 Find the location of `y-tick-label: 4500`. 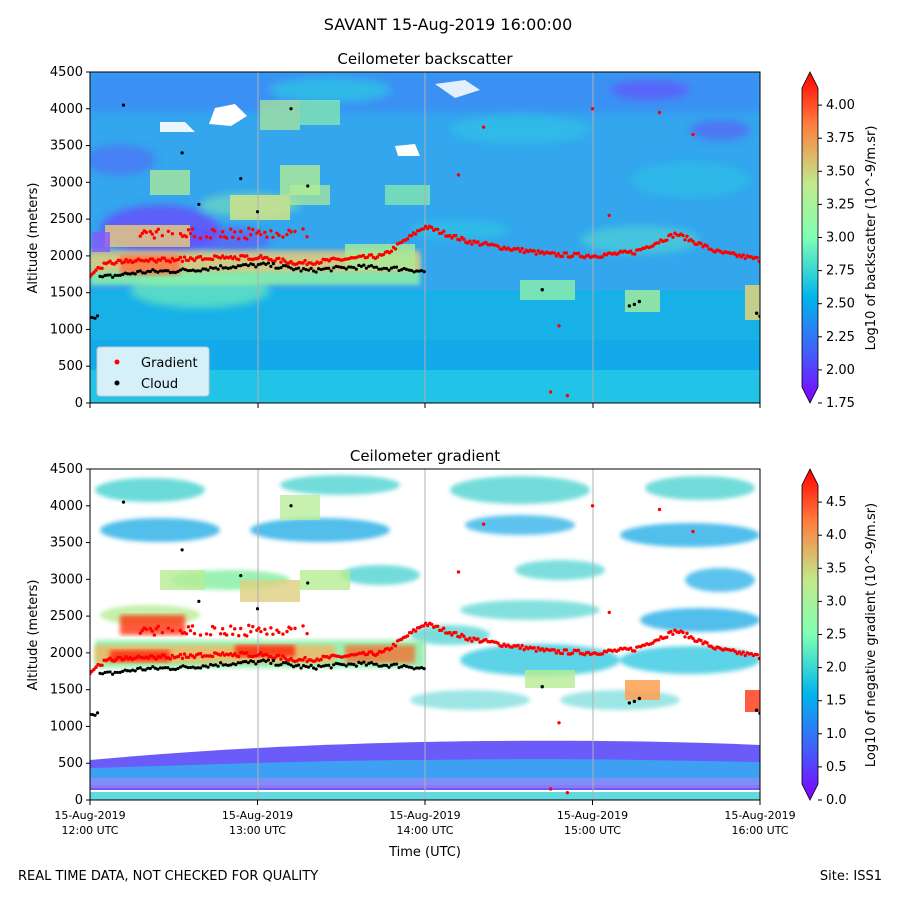

y-tick-label: 4500 is located at coordinates (66, 72).